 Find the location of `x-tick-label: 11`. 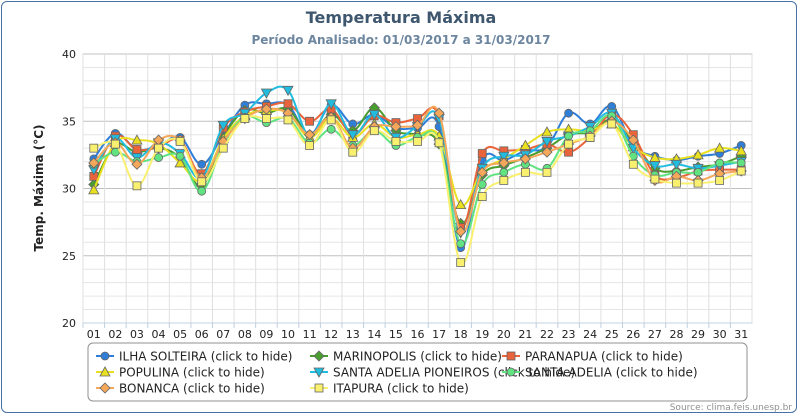

x-tick-label: 11 is located at coordinates (310, 334).